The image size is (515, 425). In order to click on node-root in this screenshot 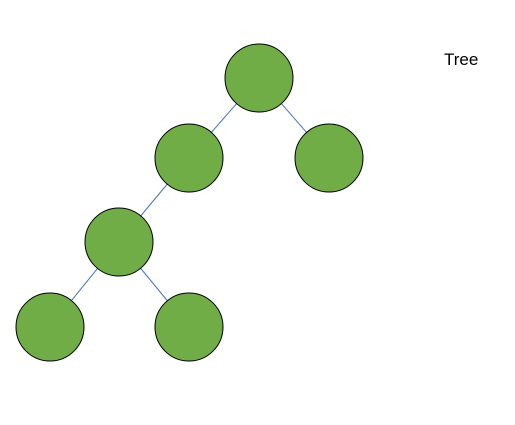, I will do `click(259, 78)`.